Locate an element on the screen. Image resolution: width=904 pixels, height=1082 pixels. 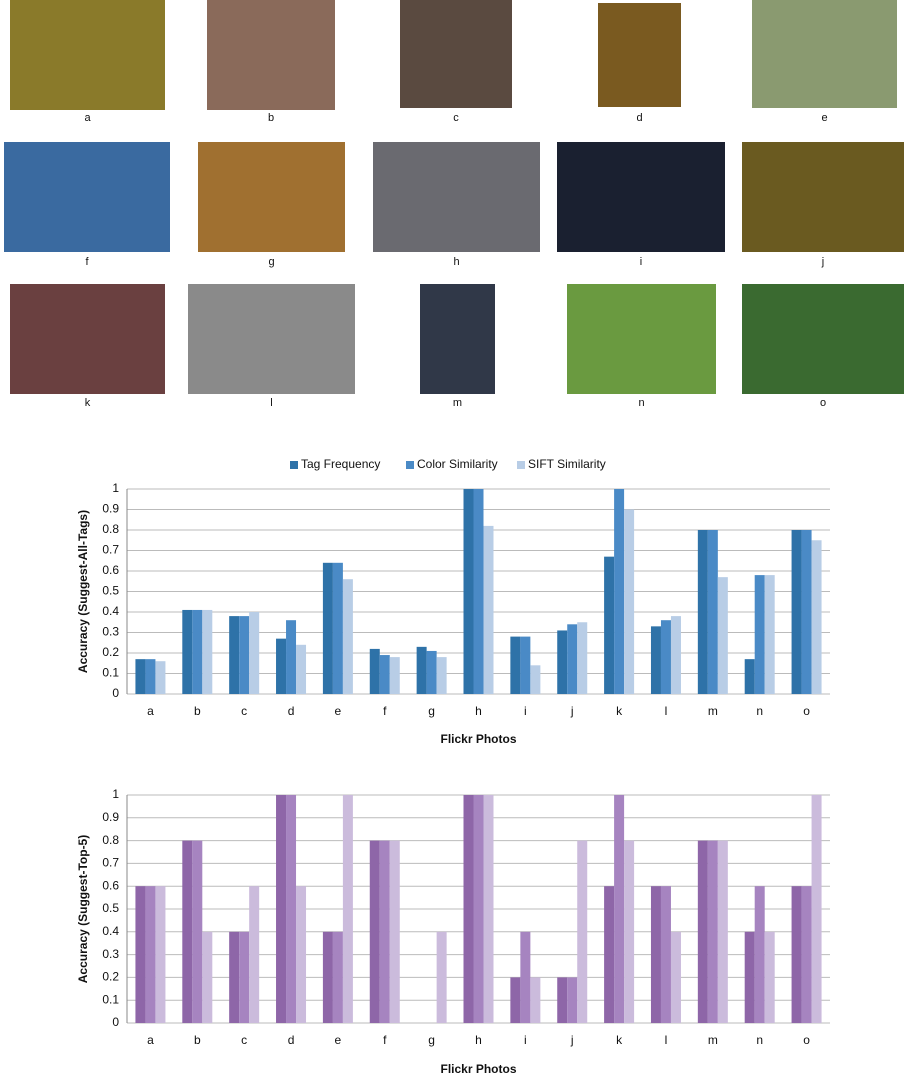
photo-label: n is located at coordinates (641, 403).